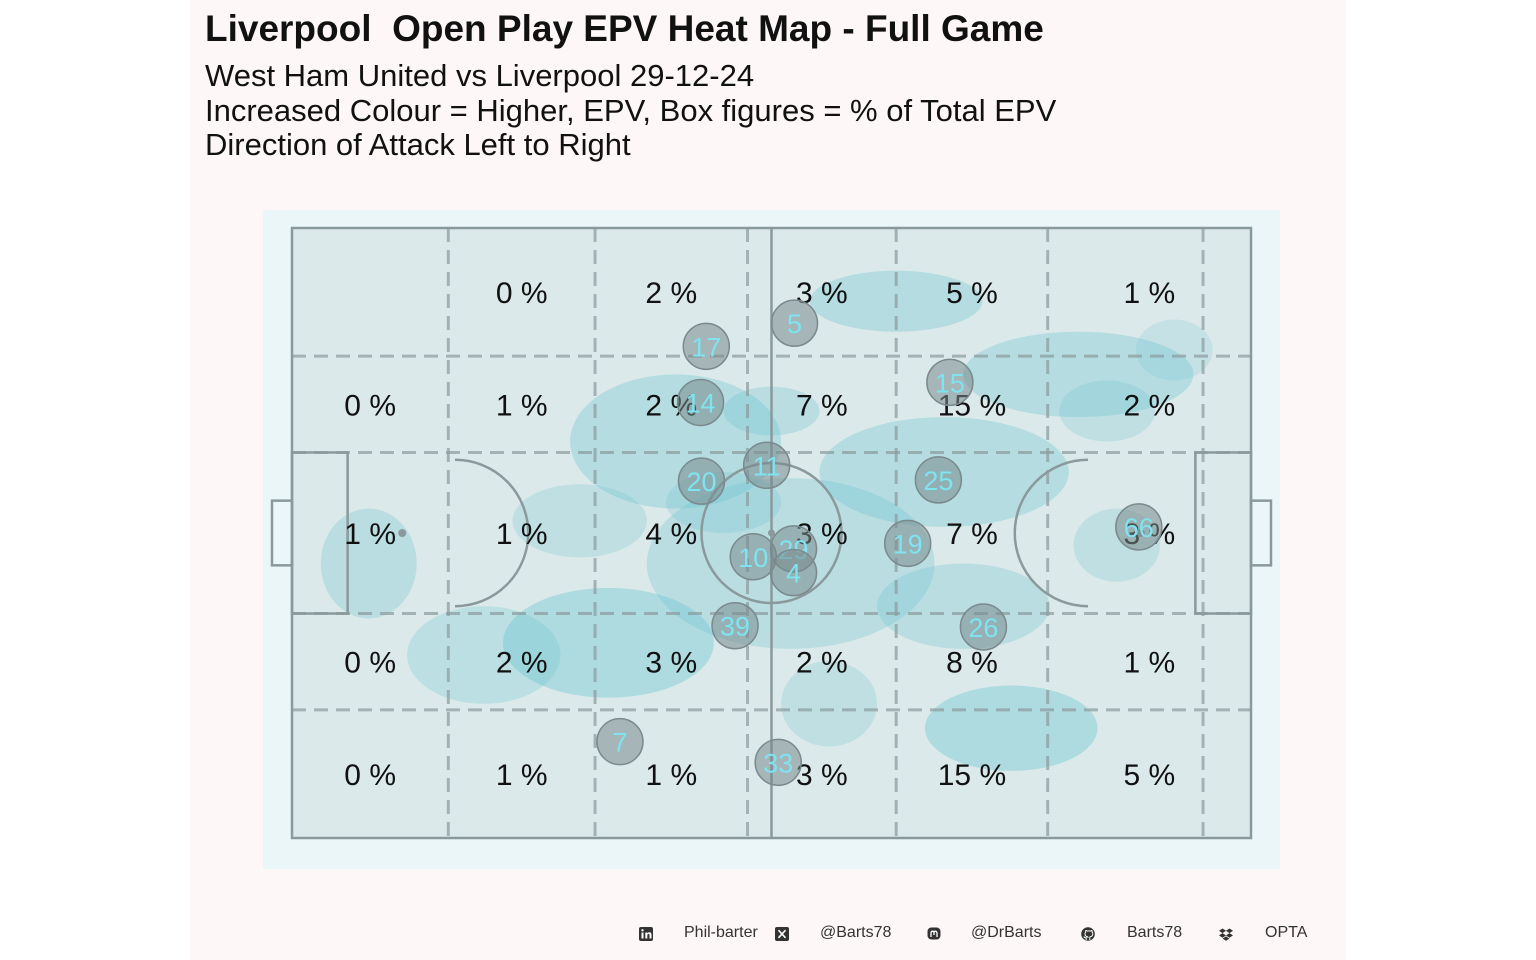 This screenshot has height=960, width=1536. I want to click on data-source: OPTA, so click(1286, 932).